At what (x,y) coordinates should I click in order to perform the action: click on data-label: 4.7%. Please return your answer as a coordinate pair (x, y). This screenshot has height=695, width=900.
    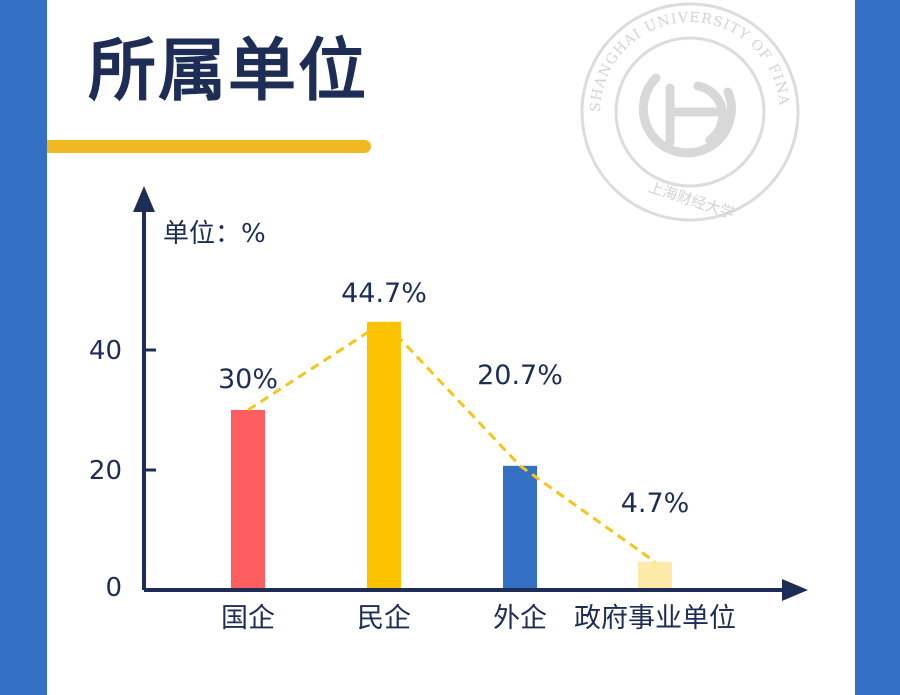
    Looking at the image, I should click on (655, 503).